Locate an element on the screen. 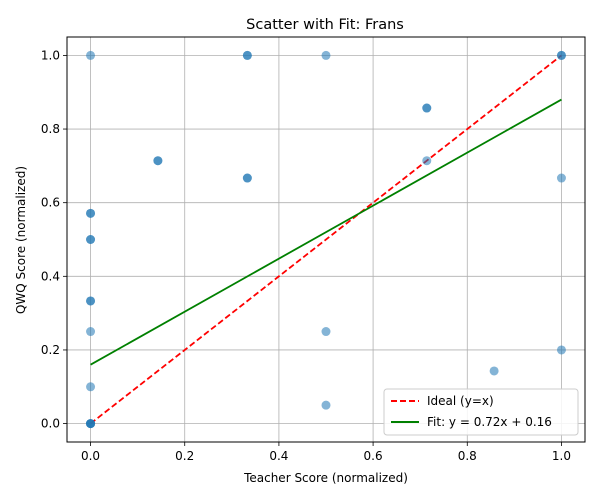 Image resolution: width=600 pixels, height=500 pixels. x-tick-label: 0.4 is located at coordinates (278, 456).